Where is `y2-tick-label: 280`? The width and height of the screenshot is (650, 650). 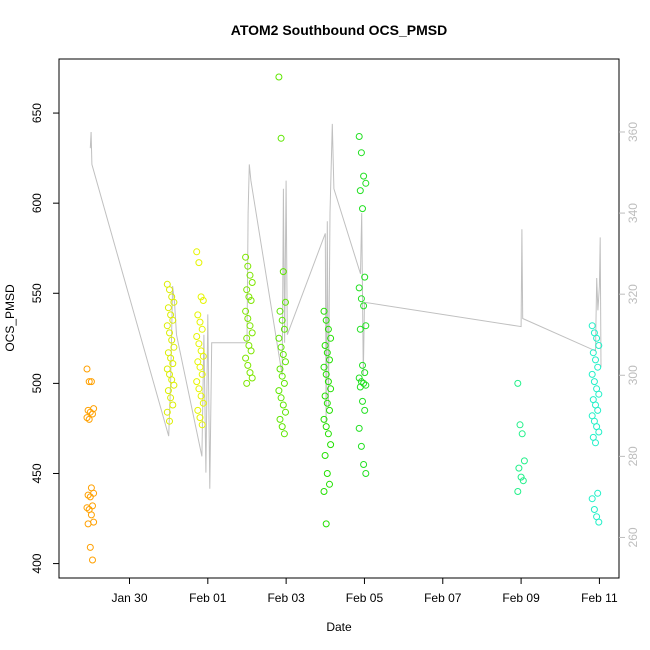
y2-tick-label: 280 is located at coordinates (633, 456).